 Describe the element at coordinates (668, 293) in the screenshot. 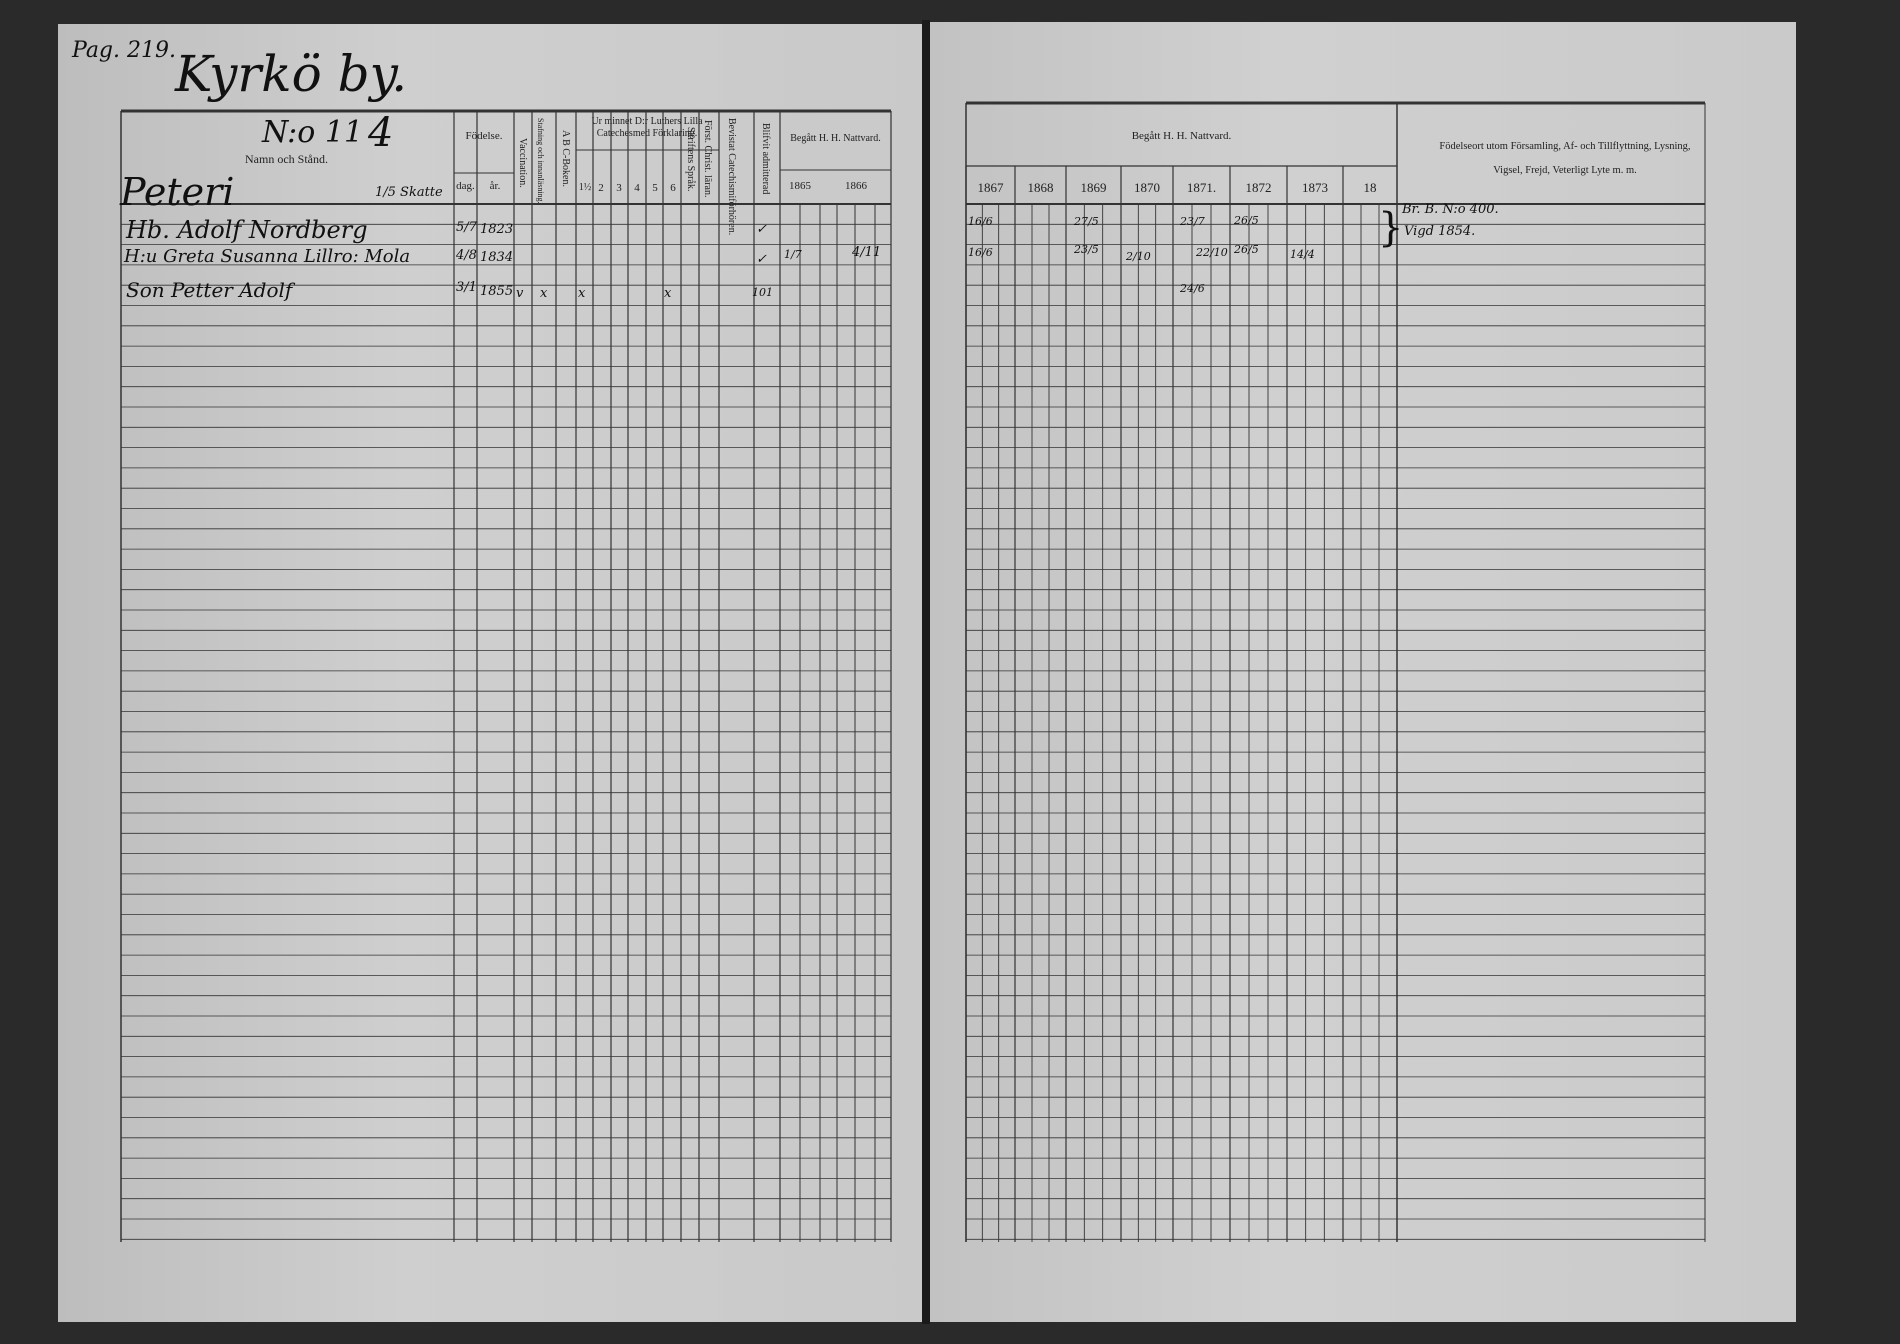

I see `entry-catechism-6: x` at that location.